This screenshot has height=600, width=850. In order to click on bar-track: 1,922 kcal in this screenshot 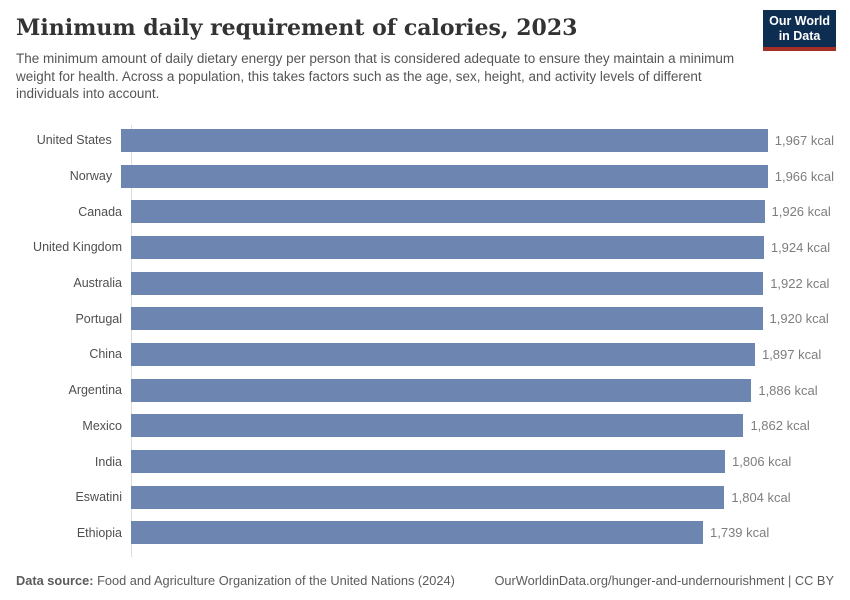, I will do `click(482, 283)`.